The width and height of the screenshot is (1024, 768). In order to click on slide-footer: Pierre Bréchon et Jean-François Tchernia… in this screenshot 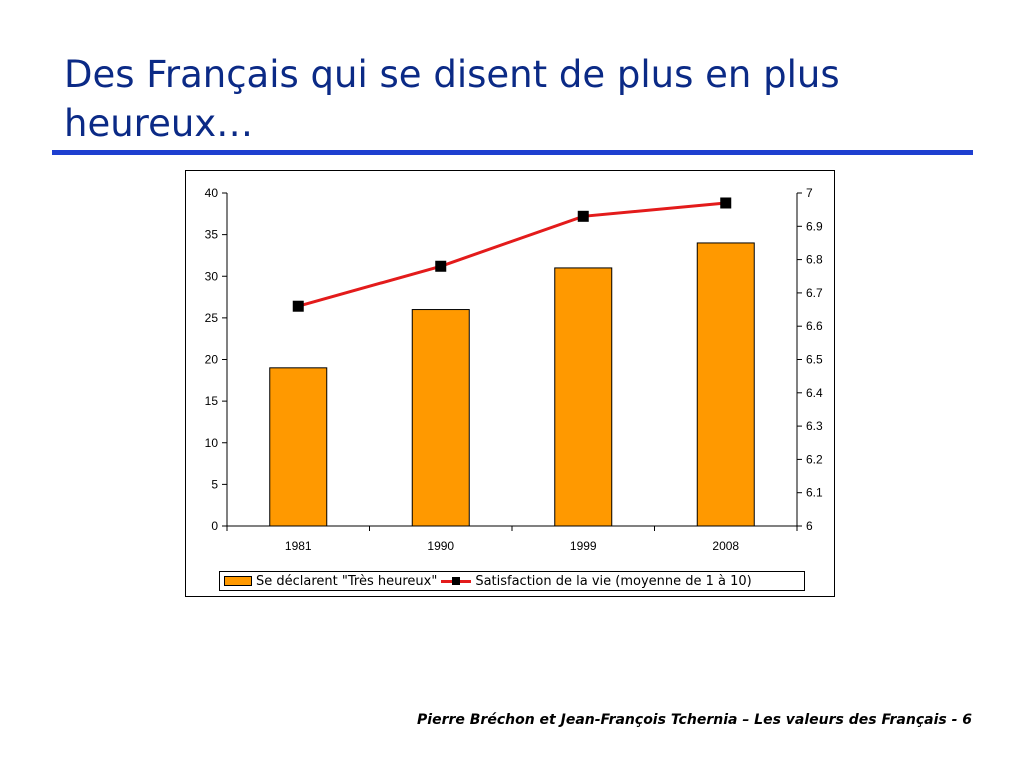, I will do `click(694, 720)`.